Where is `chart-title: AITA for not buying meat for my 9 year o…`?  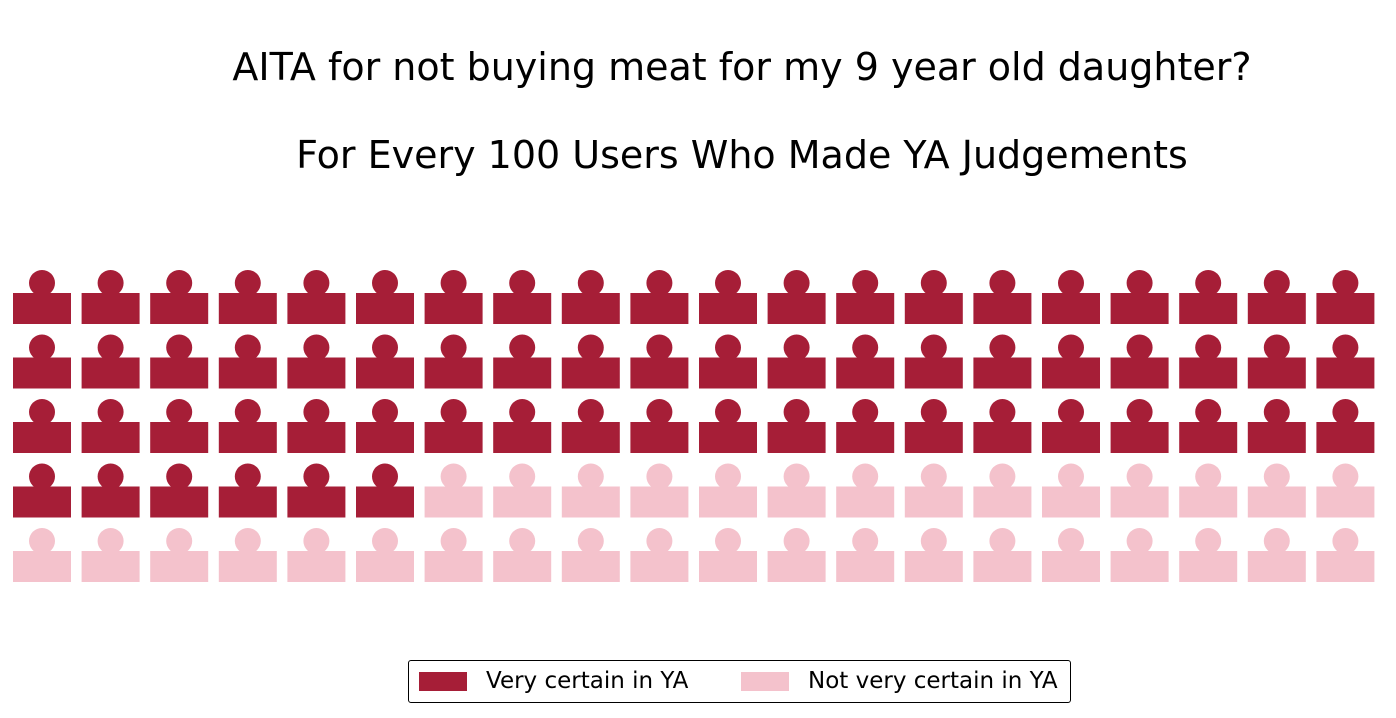 chart-title: AITA for not buying meat for my 9 year o… is located at coordinates (742, 67).